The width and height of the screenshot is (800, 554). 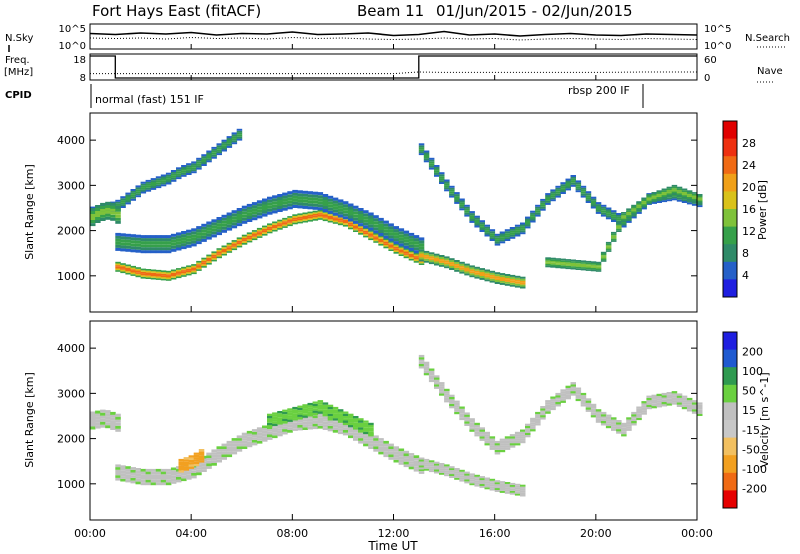 What do you see at coordinates (71, 393) in the screenshot?
I see `ytick-label-2: 3000` at bounding box center [71, 393].